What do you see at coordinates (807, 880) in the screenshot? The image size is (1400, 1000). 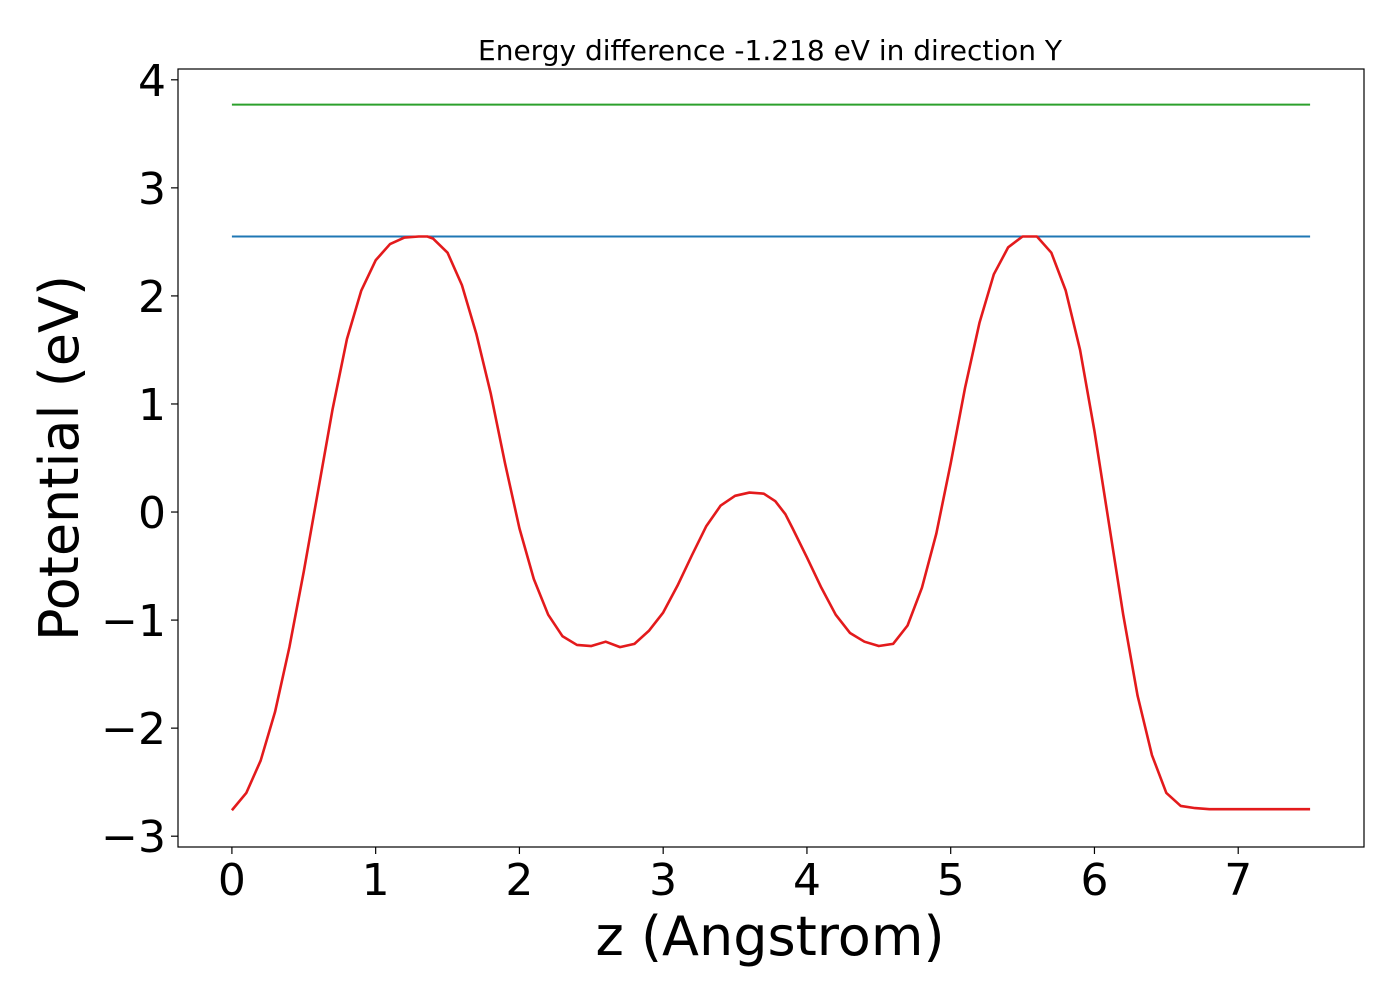 I see `x-tick-label: 4` at bounding box center [807, 880].